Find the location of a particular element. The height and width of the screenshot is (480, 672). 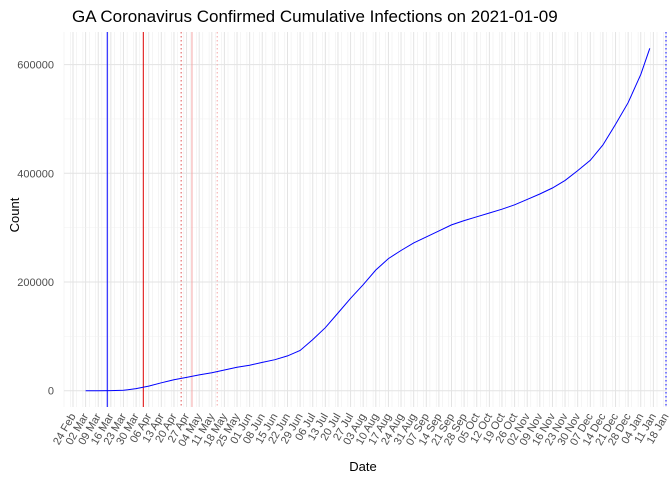

y-tick-label: 200000 is located at coordinates (35, 283).